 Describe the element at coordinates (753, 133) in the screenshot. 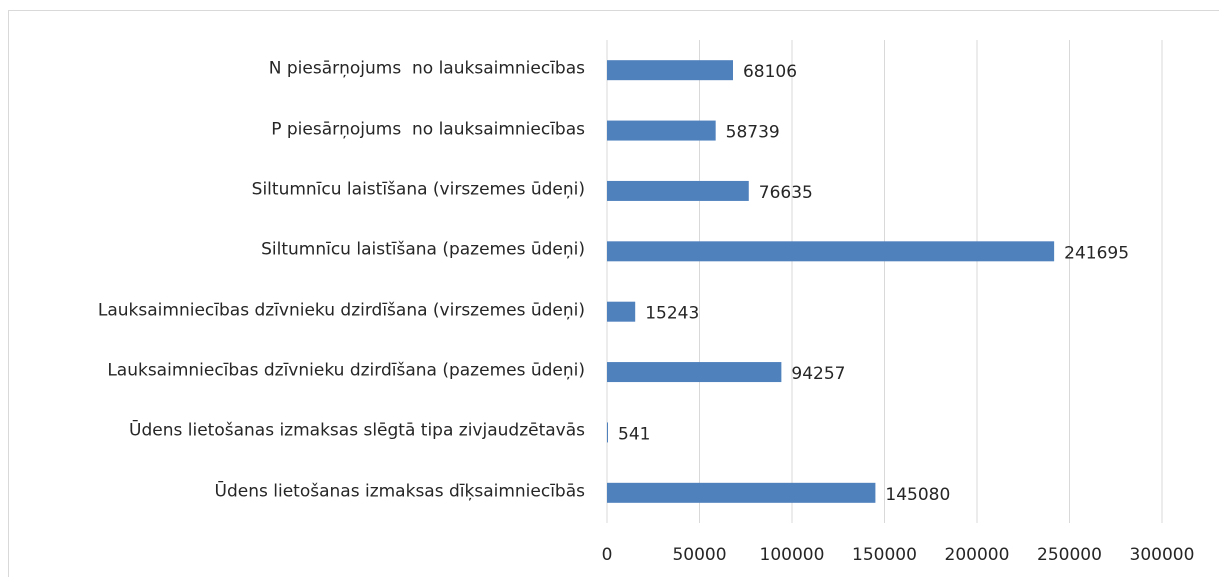

I see `value-label: 58739` at that location.